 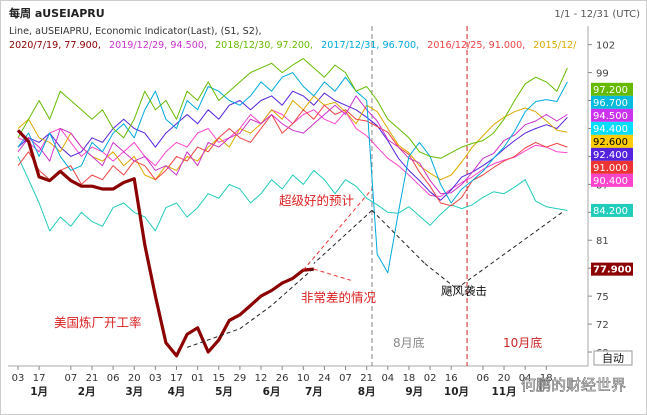 What do you see at coordinates (409, 378) in the screenshot?
I see `x-tick-label-18: 18` at bounding box center [409, 378].